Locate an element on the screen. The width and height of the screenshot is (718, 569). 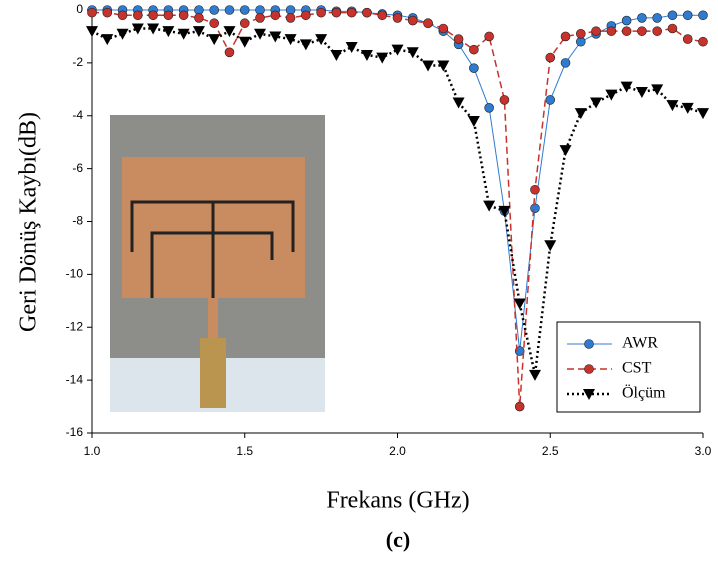
y-tick-label: -10 is located at coordinates (75, 274).